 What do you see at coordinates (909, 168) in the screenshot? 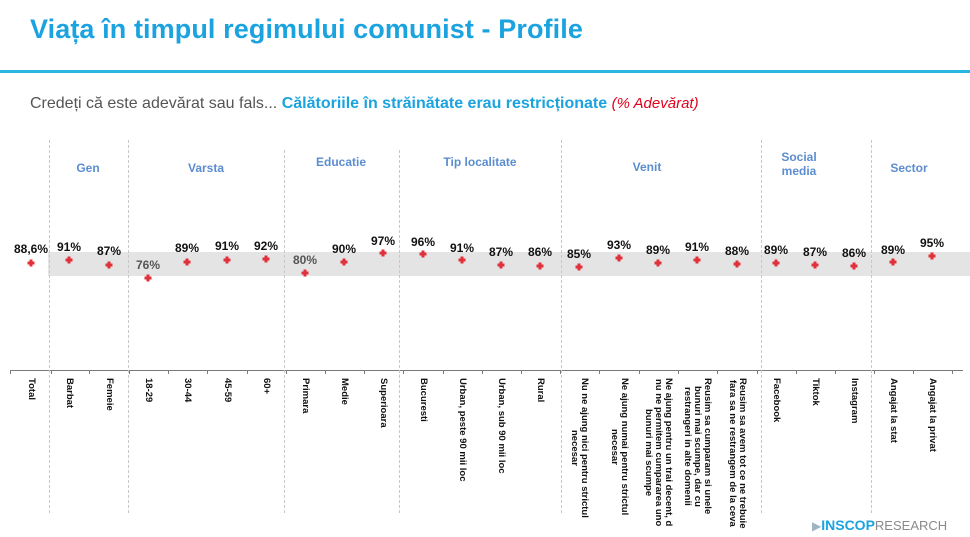
I see `group-label: Sector` at bounding box center [909, 168].